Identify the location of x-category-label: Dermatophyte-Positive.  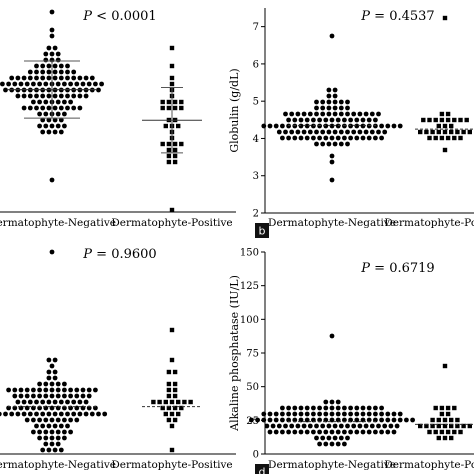
(171, 465).